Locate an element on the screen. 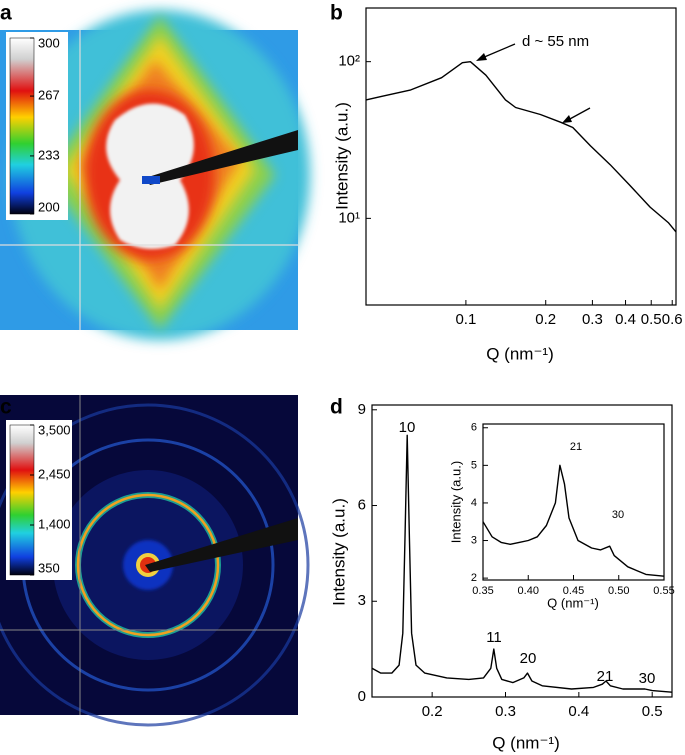 The height and width of the screenshot is (755, 685). colorbar-label: 1,400 is located at coordinates (54, 523).